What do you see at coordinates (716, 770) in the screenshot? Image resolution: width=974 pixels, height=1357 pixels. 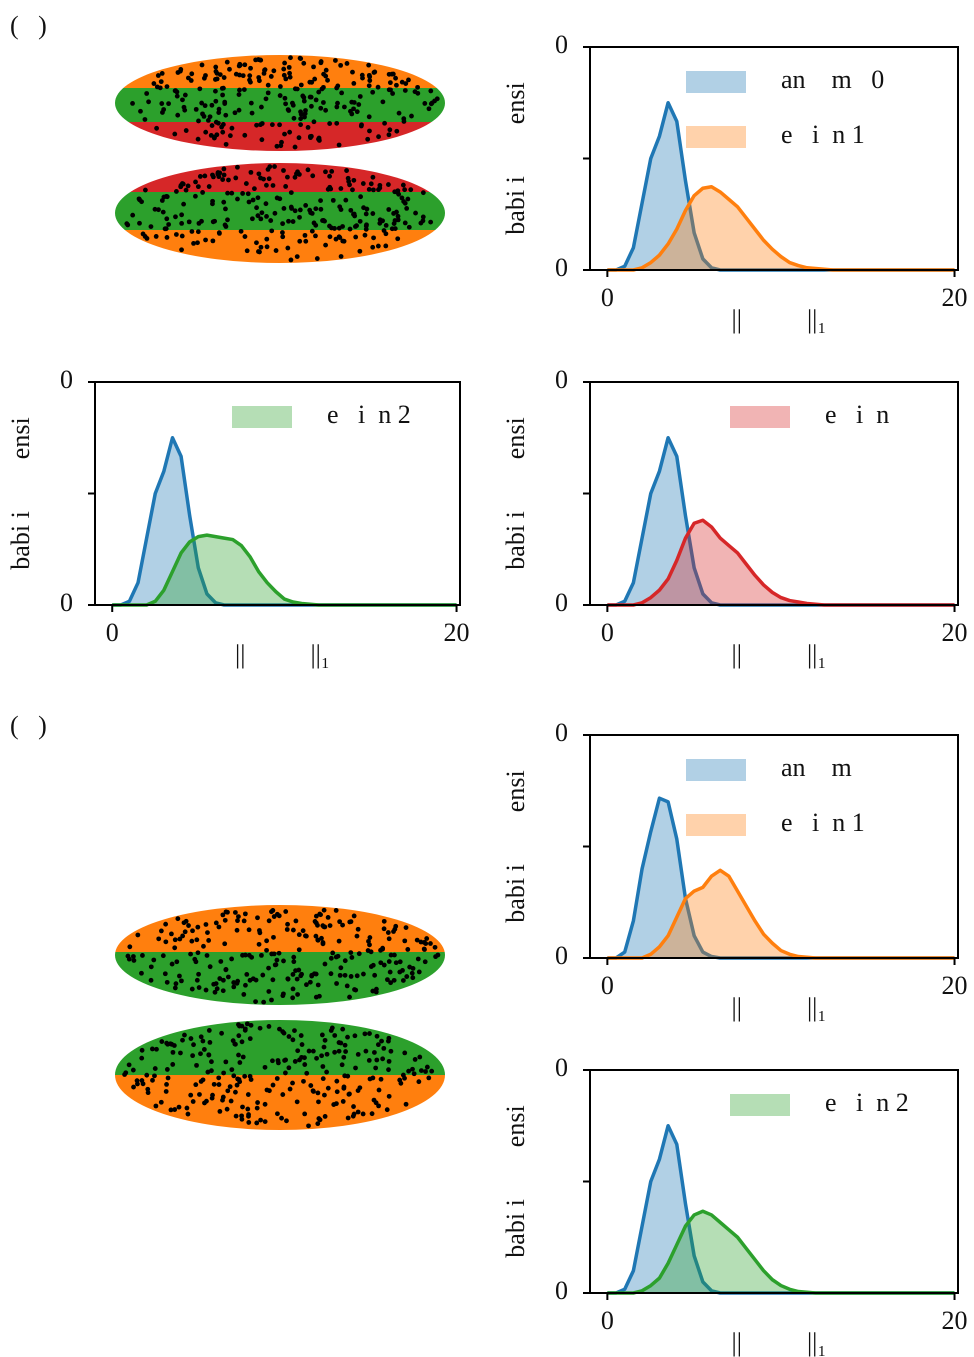 I see `legend-swatch` at bounding box center [716, 770].